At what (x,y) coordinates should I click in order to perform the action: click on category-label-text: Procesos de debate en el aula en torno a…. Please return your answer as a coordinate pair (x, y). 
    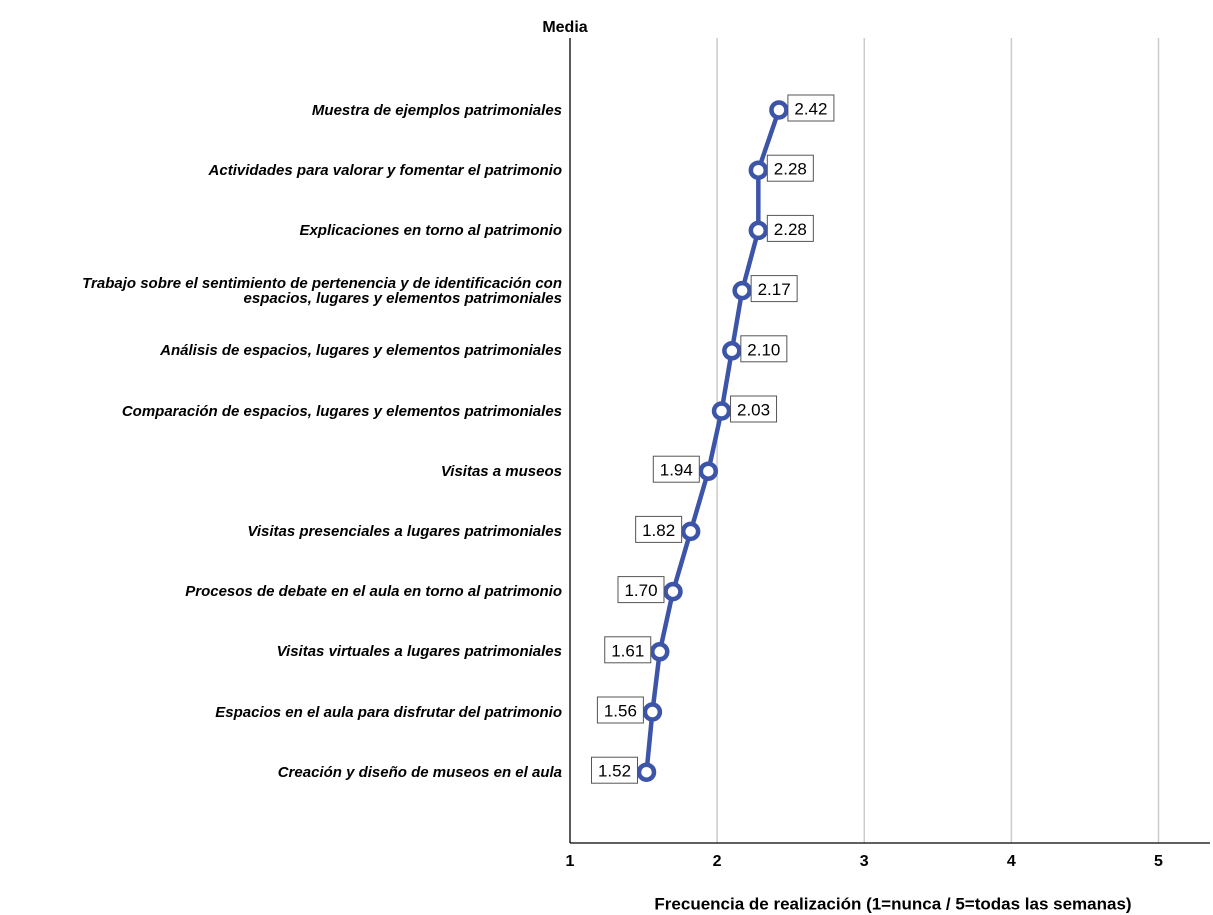
    Looking at the image, I should click on (373, 592).